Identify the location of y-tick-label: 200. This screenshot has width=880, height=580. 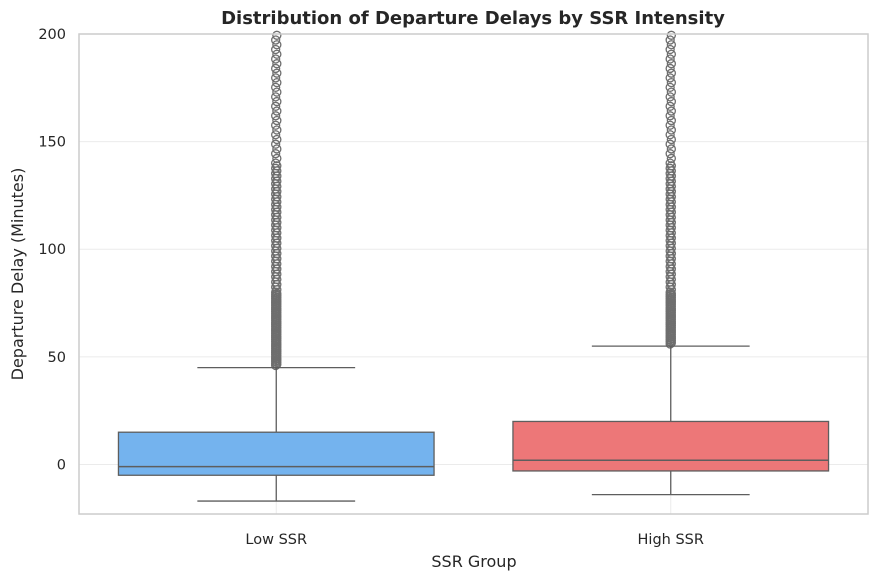
(52, 35).